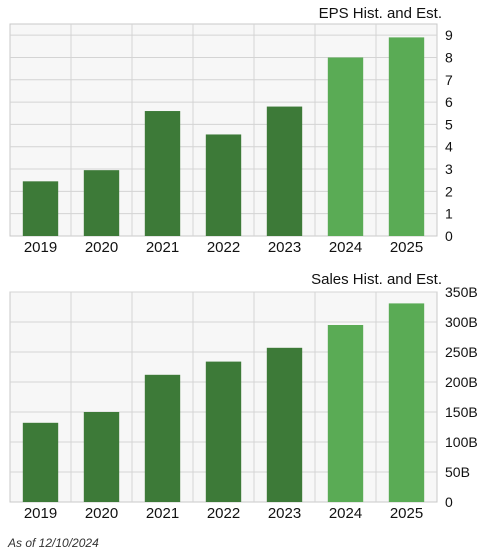 This screenshot has width=495, height=558. Describe the element at coordinates (449, 35) in the screenshot. I see `y-tick-label: 9` at that location.